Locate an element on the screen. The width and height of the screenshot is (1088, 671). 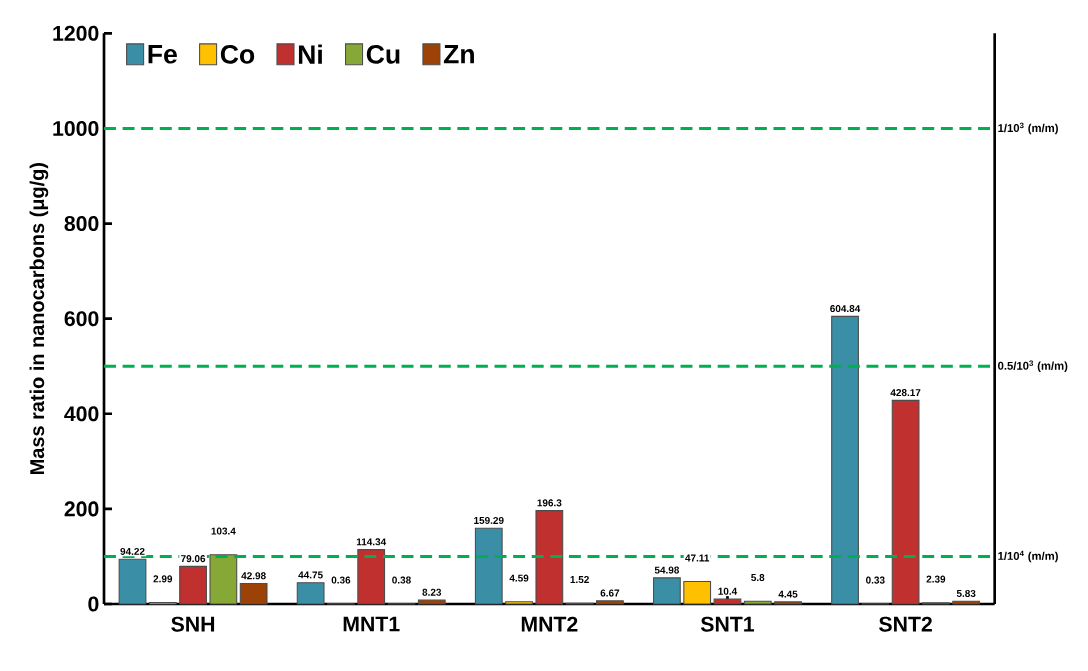
legend-label: Fe is located at coordinates (162, 54).